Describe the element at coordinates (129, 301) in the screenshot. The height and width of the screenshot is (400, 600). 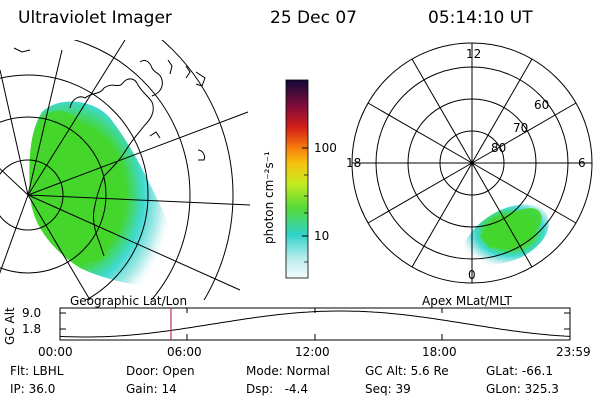
I see `geographic-panel-label: Geographic Lat/Lon` at that location.